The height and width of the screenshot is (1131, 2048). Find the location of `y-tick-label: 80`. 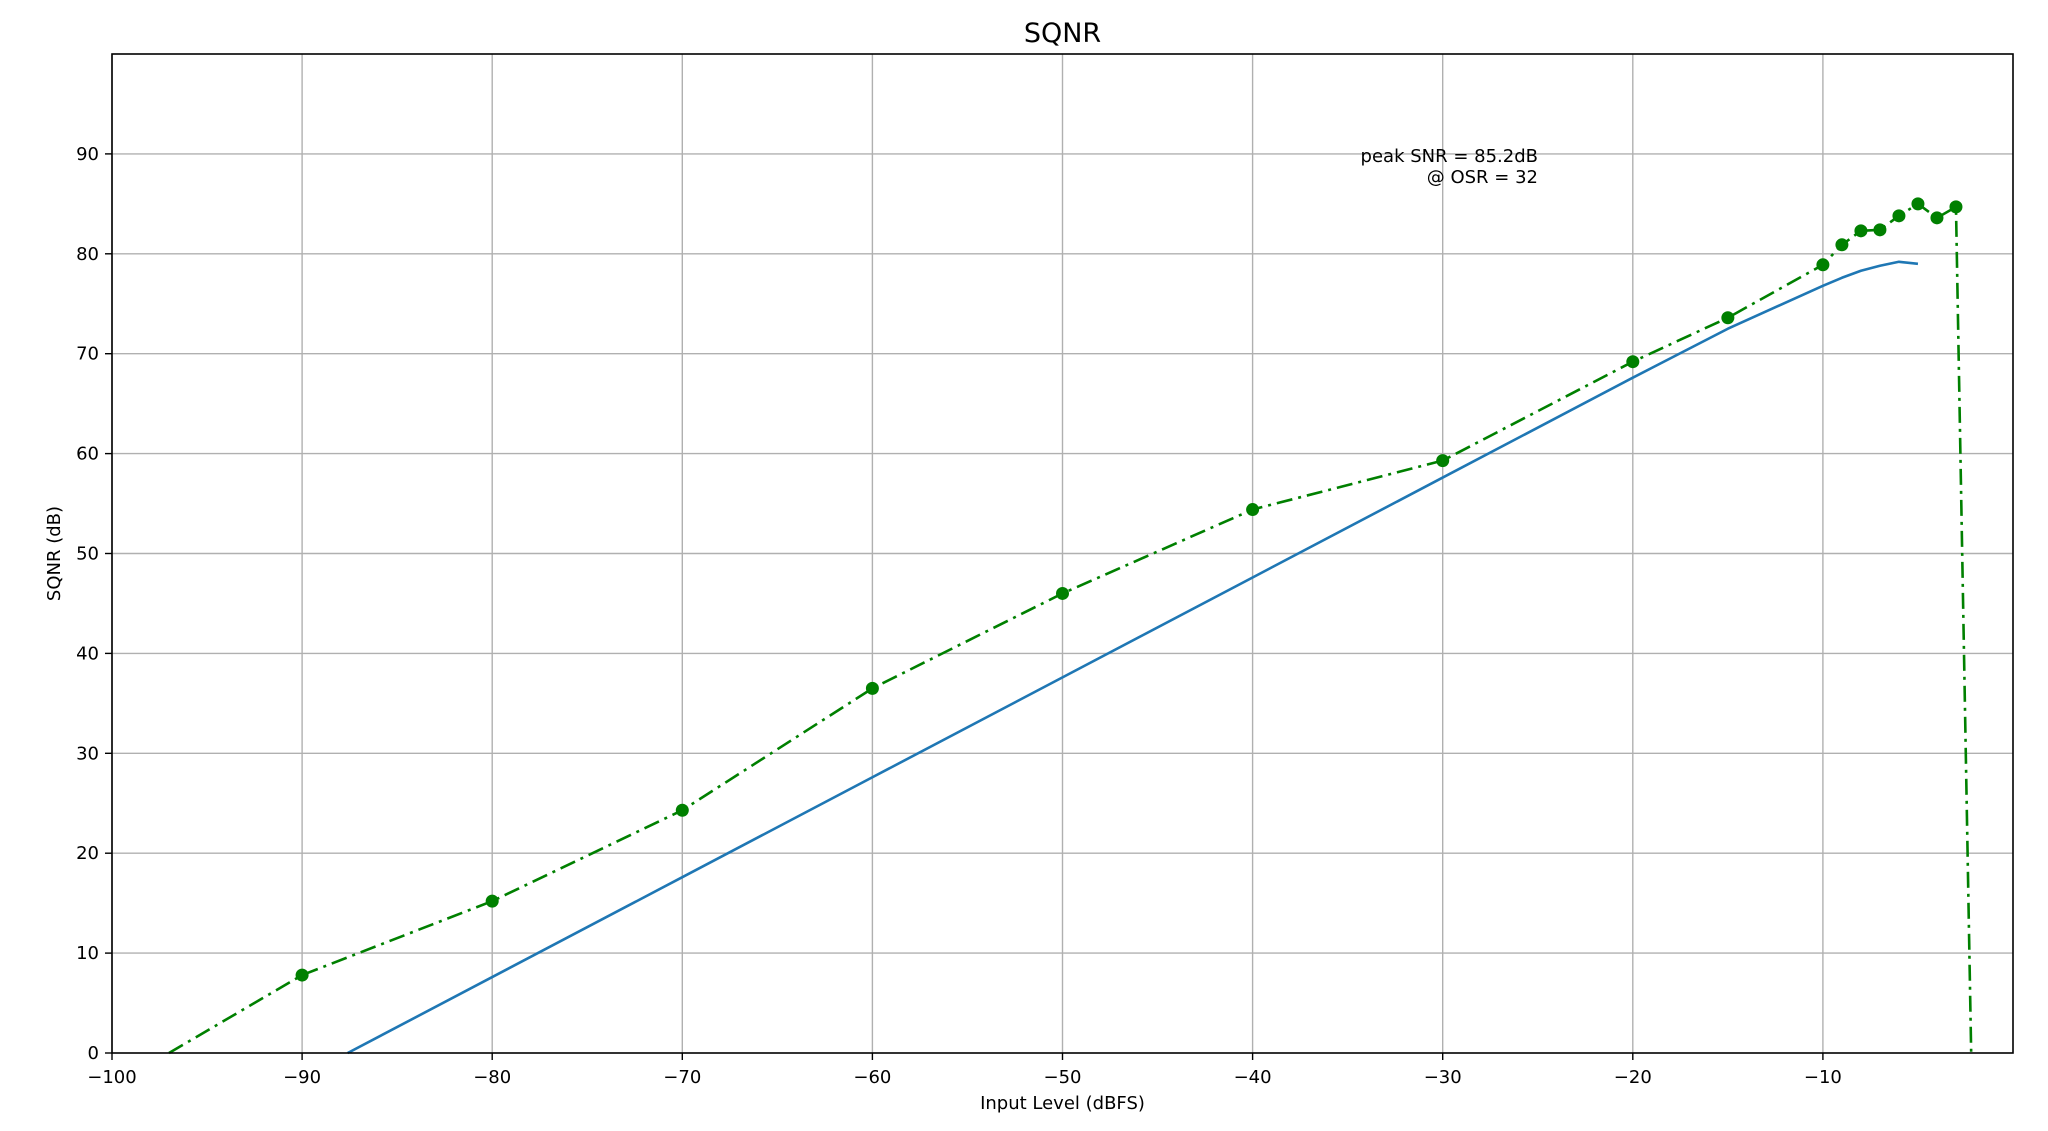

y-tick-label: 80 is located at coordinates (87, 254).